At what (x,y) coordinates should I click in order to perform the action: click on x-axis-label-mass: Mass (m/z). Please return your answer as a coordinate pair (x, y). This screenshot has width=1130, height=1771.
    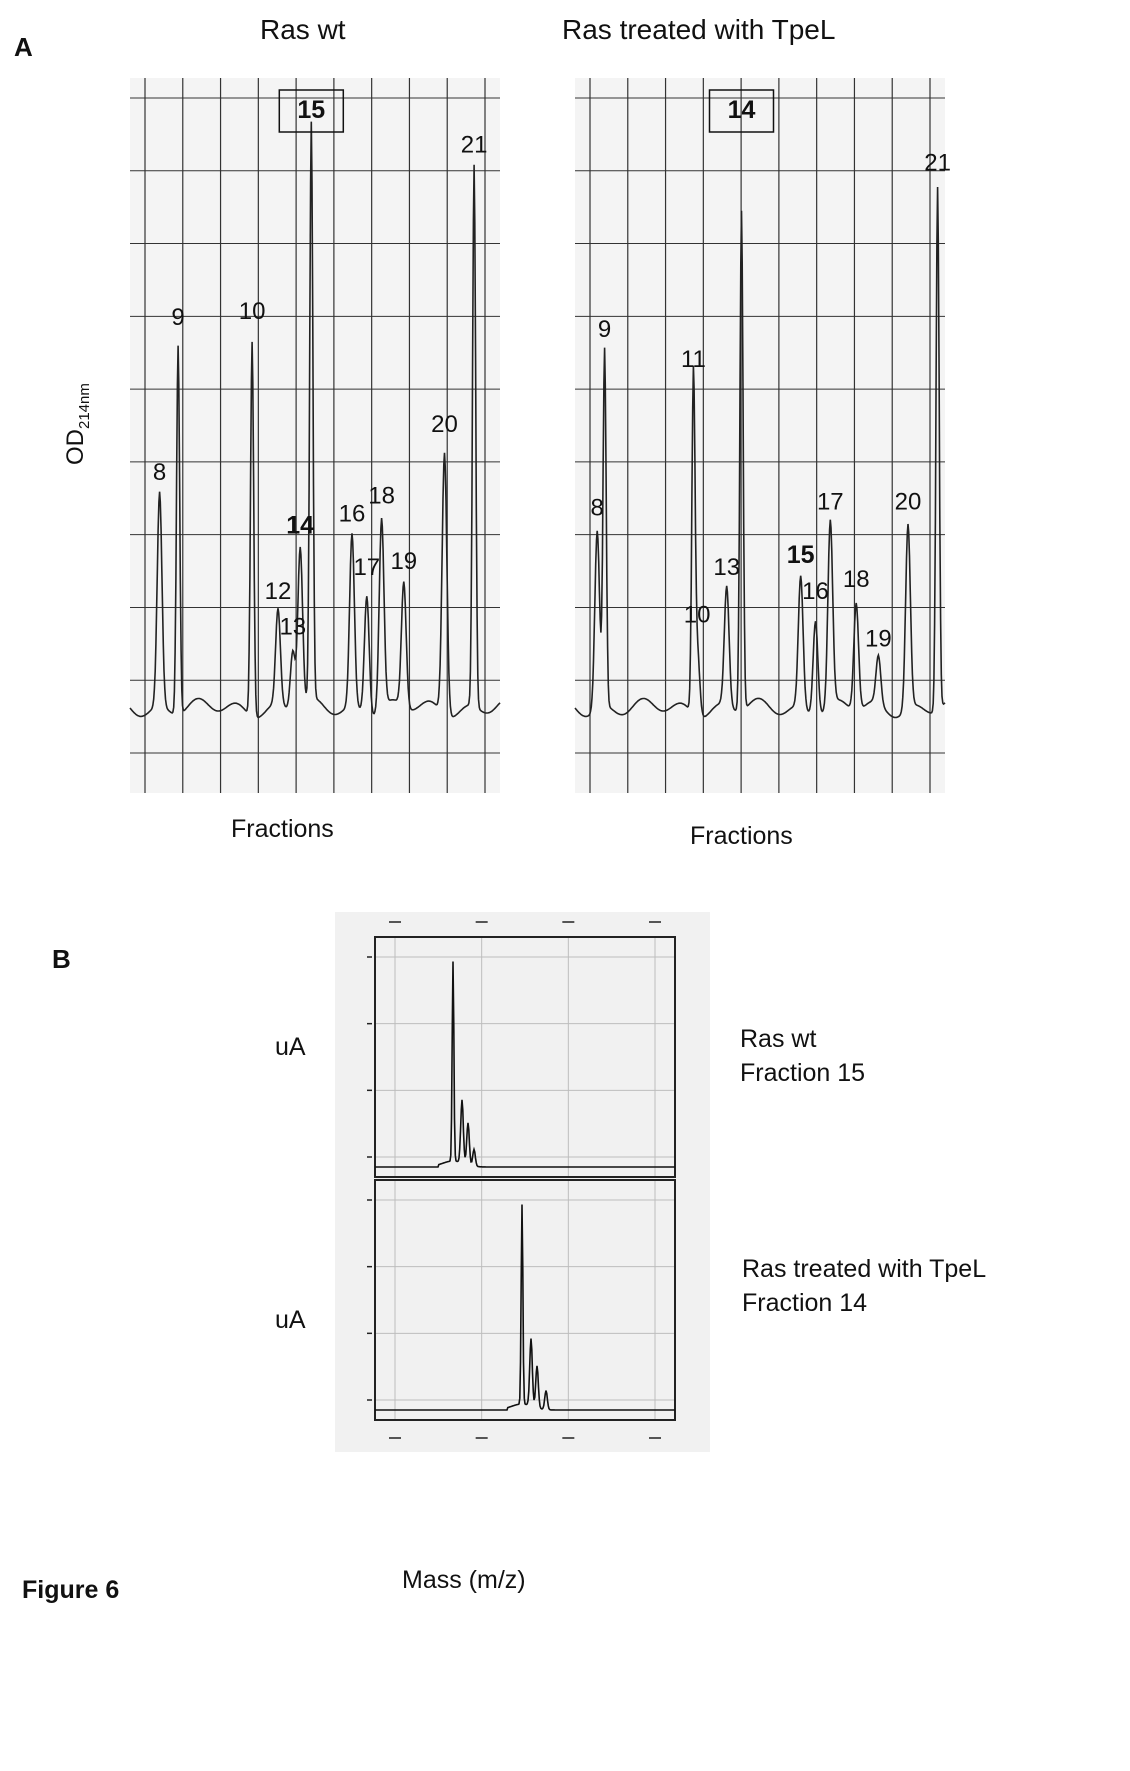
    Looking at the image, I should click on (464, 1580).